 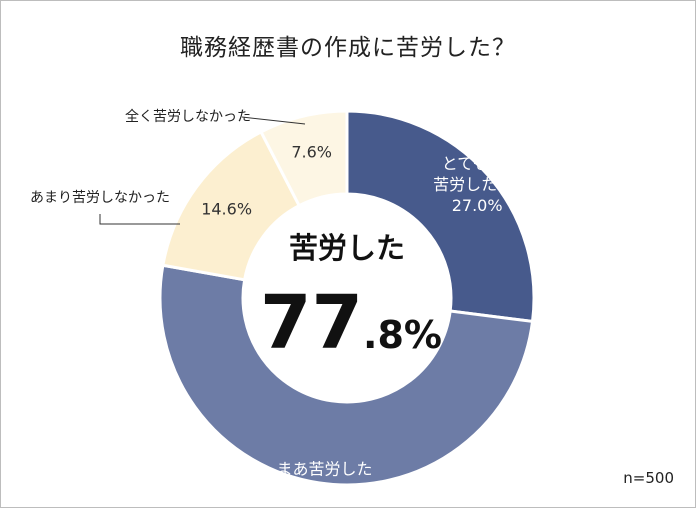 What do you see at coordinates (226, 208) in the screenshot?
I see `slice-value-3: 14.6%` at bounding box center [226, 208].